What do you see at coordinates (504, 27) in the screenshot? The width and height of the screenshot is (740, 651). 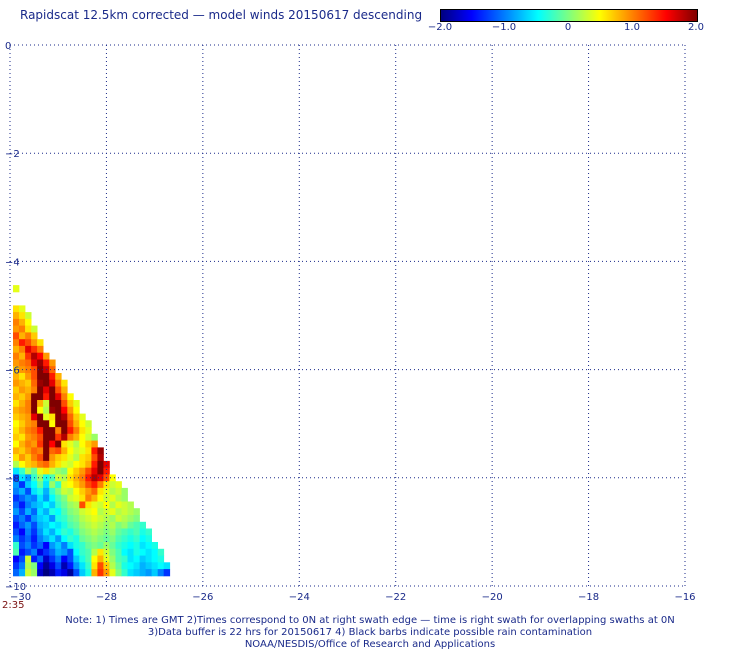 I see `colorbar-label: −1.0` at bounding box center [504, 27].